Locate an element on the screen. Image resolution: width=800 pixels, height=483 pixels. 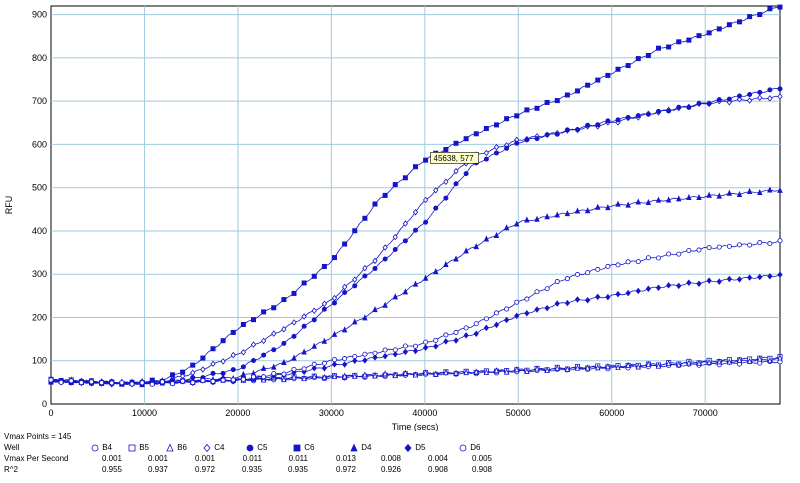
vmax-points-row: Vmax Points = 145 is located at coordinates (400, 436).